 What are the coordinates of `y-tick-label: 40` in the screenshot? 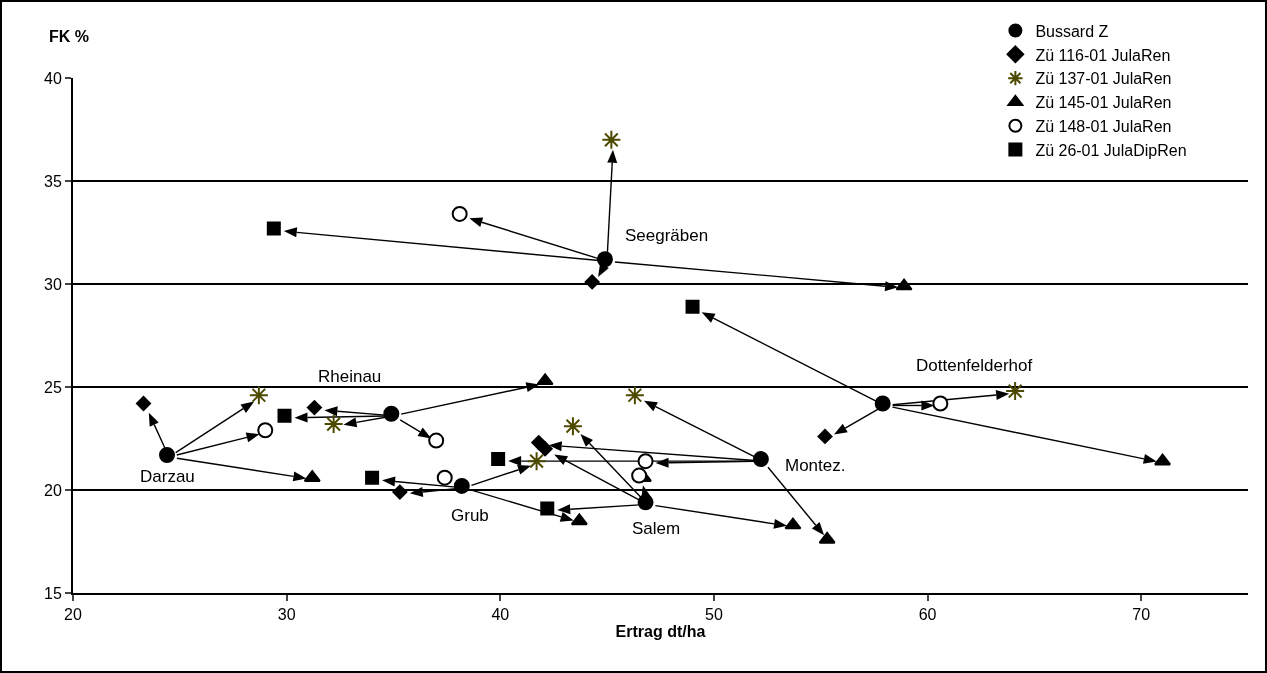 It's located at (53, 78).